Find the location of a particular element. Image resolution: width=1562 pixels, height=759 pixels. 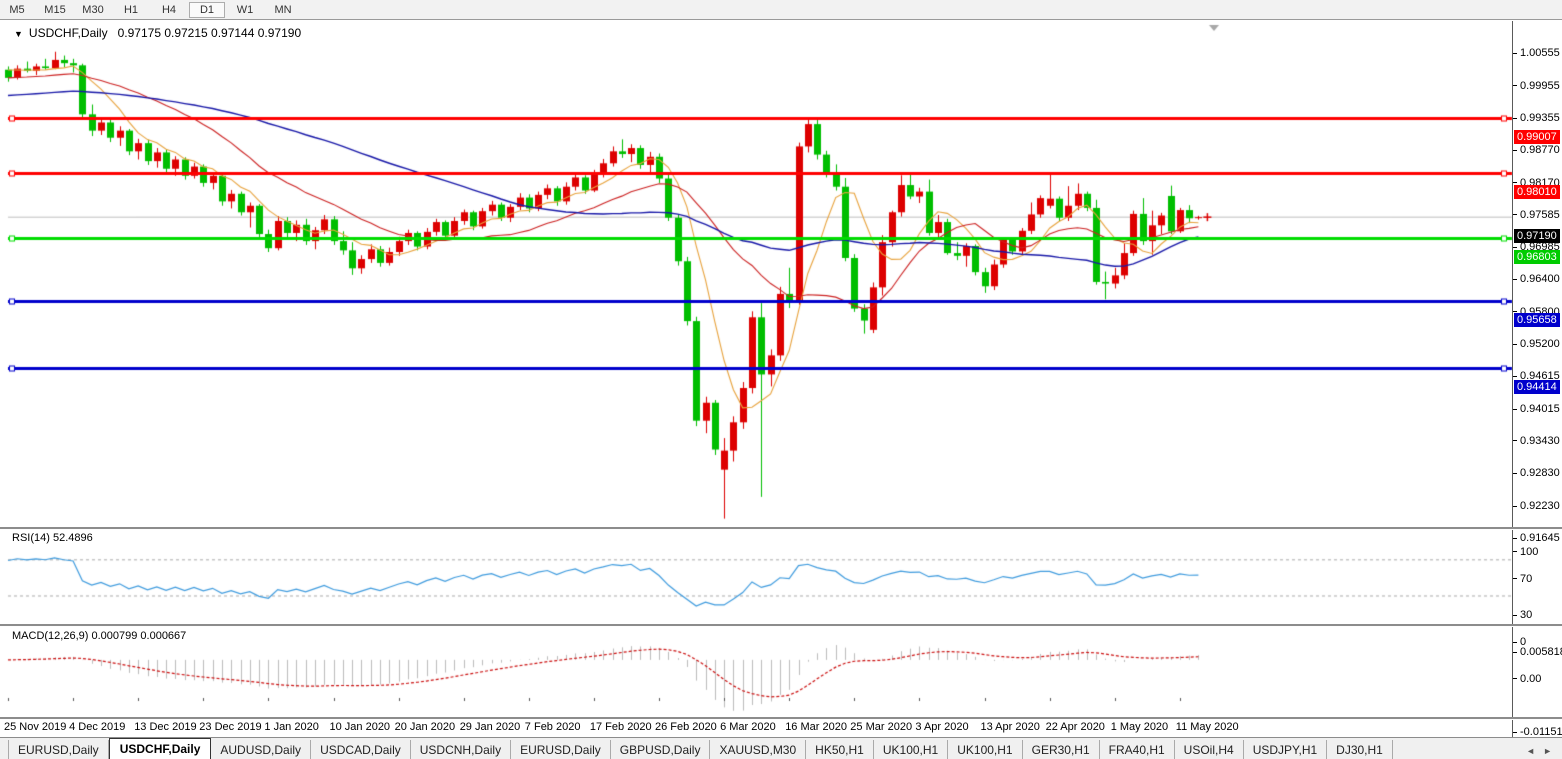

pane-splitter-macd is located at coordinates (781, 625).